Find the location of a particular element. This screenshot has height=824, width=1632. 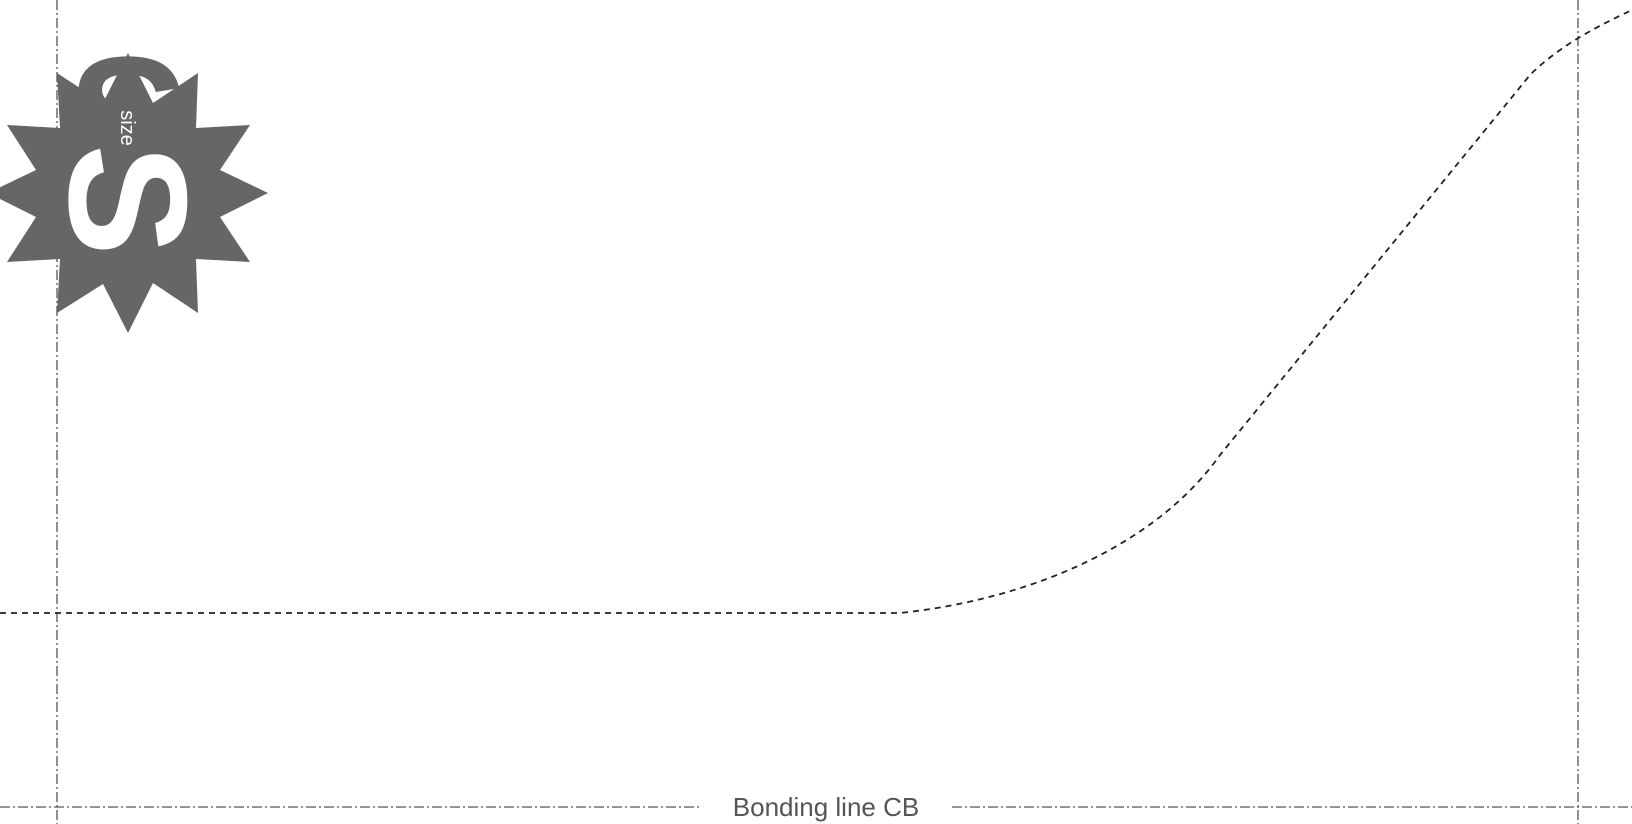

size-badge-word: size is located at coordinates (127, 128).